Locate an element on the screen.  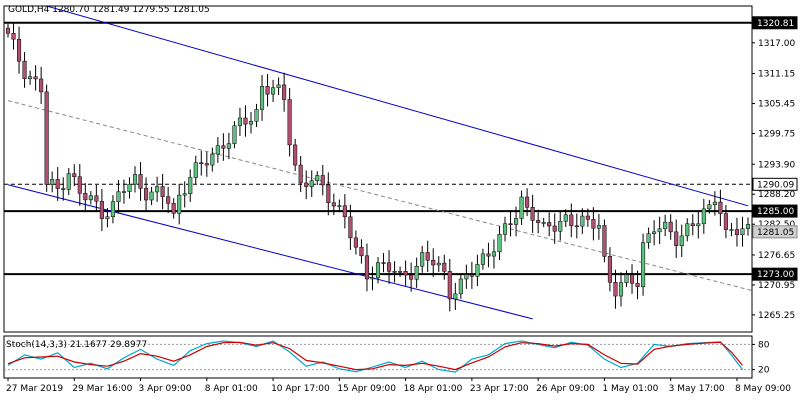
price-tag-label: 1281.05 is located at coordinates (775, 233).